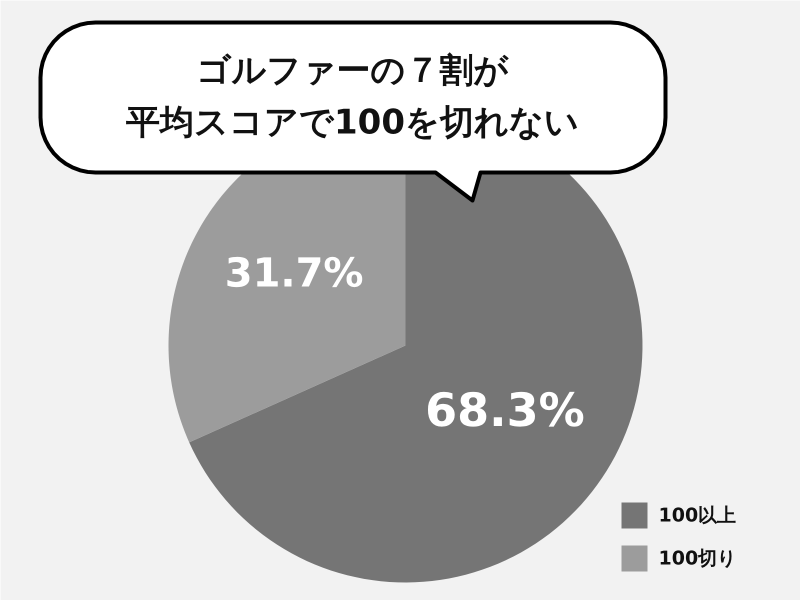  I want to click on data-label: 68.3%, so click(505, 409).